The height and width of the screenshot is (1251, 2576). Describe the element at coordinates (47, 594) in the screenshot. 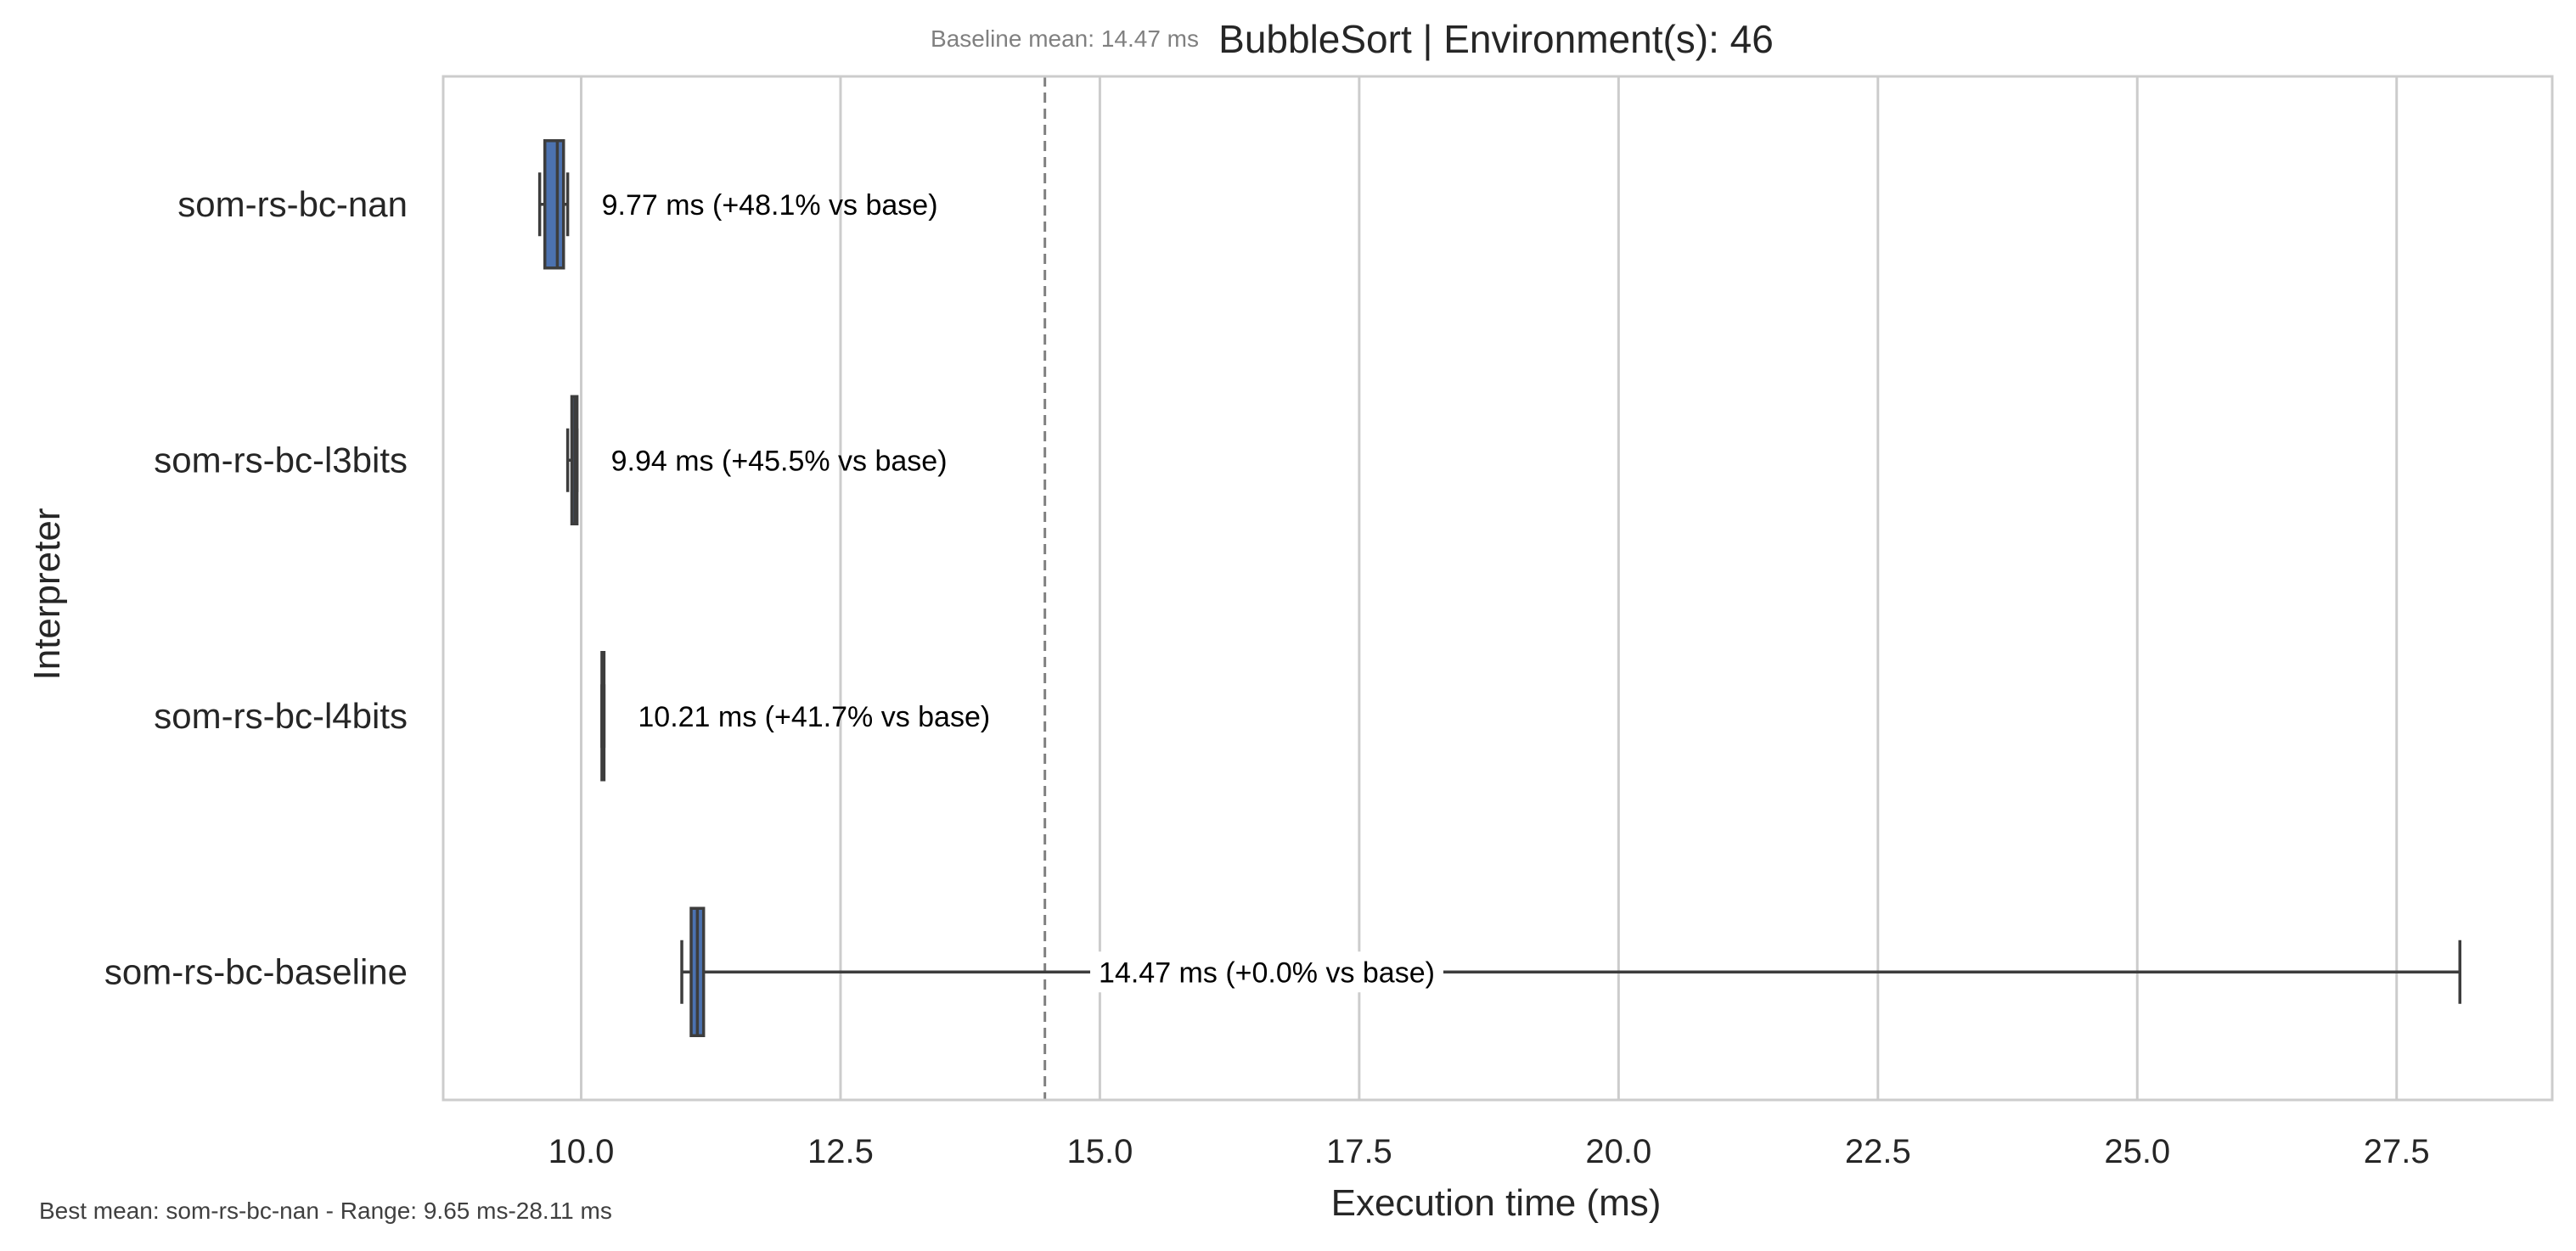

I see `y-axis-label: Interpreter` at that location.